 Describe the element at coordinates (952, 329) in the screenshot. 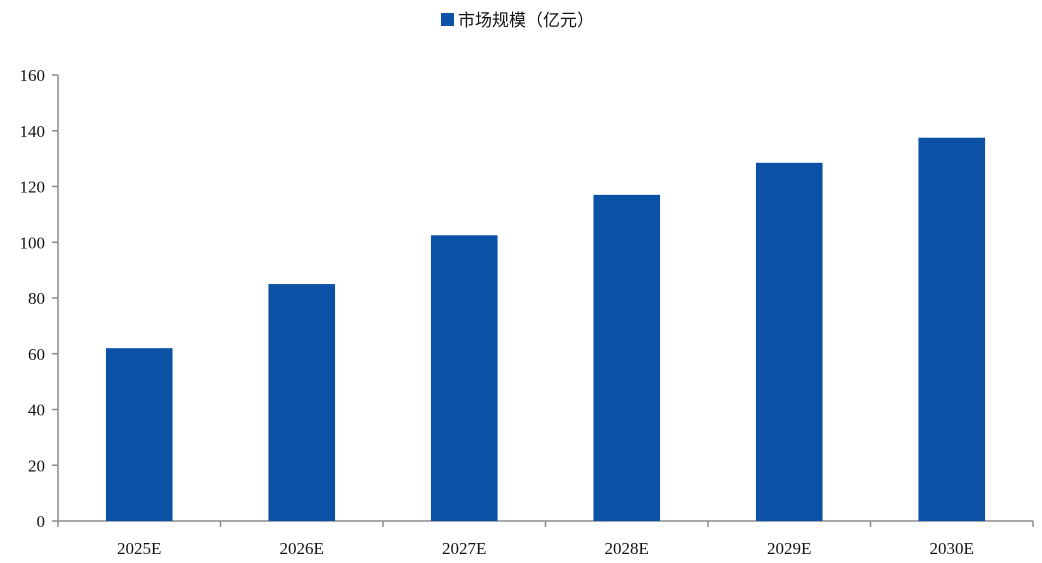

I see `bar-2030E` at that location.